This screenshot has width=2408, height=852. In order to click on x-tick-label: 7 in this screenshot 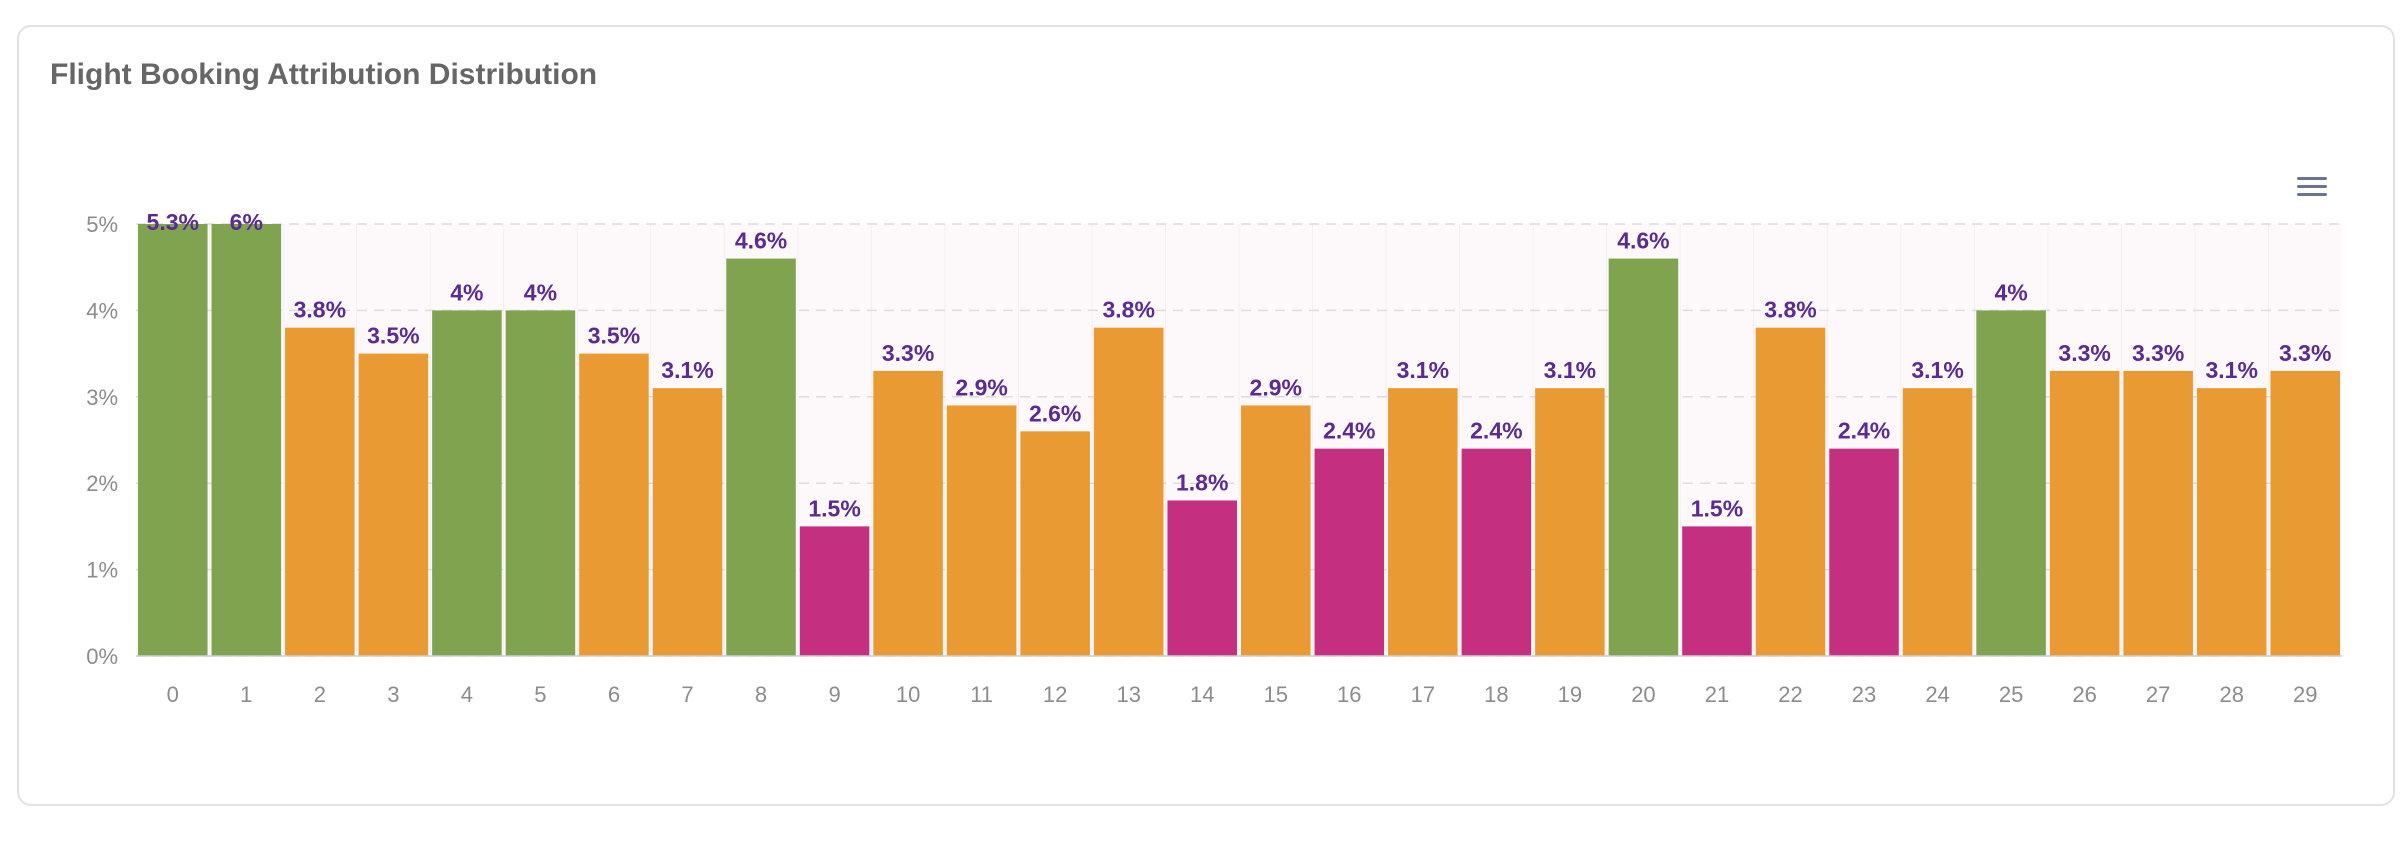, I will do `click(687, 694)`.